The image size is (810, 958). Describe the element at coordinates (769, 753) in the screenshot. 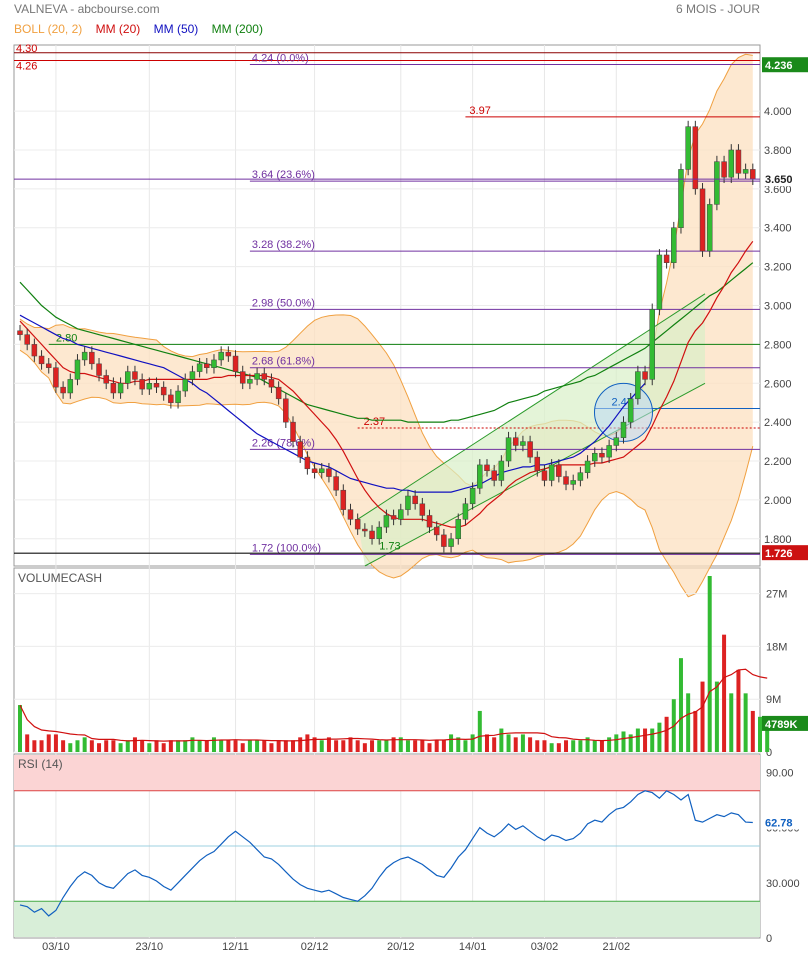

I see `volume-tick-label: 0` at that location.